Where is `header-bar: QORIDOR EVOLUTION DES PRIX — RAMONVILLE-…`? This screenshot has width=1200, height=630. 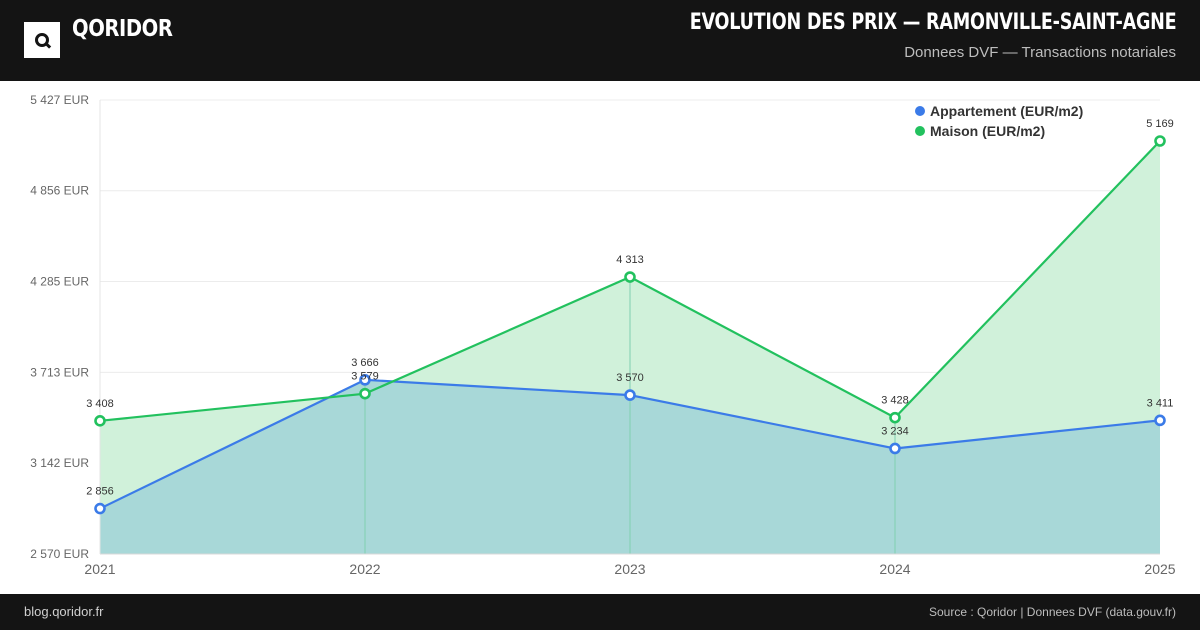 header-bar: QORIDOR EVOLUTION DES PRIX — RAMONVILLE-… is located at coordinates (600, 40).